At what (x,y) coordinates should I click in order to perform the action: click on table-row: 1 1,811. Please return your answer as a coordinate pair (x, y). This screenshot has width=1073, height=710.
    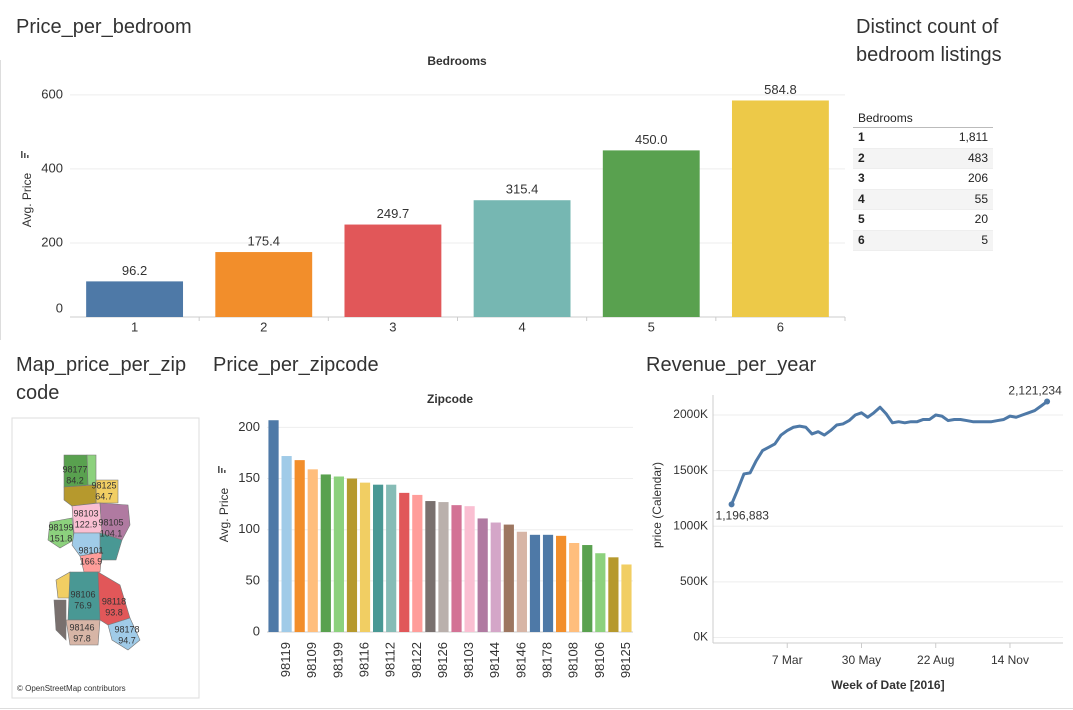
    Looking at the image, I should click on (923, 138).